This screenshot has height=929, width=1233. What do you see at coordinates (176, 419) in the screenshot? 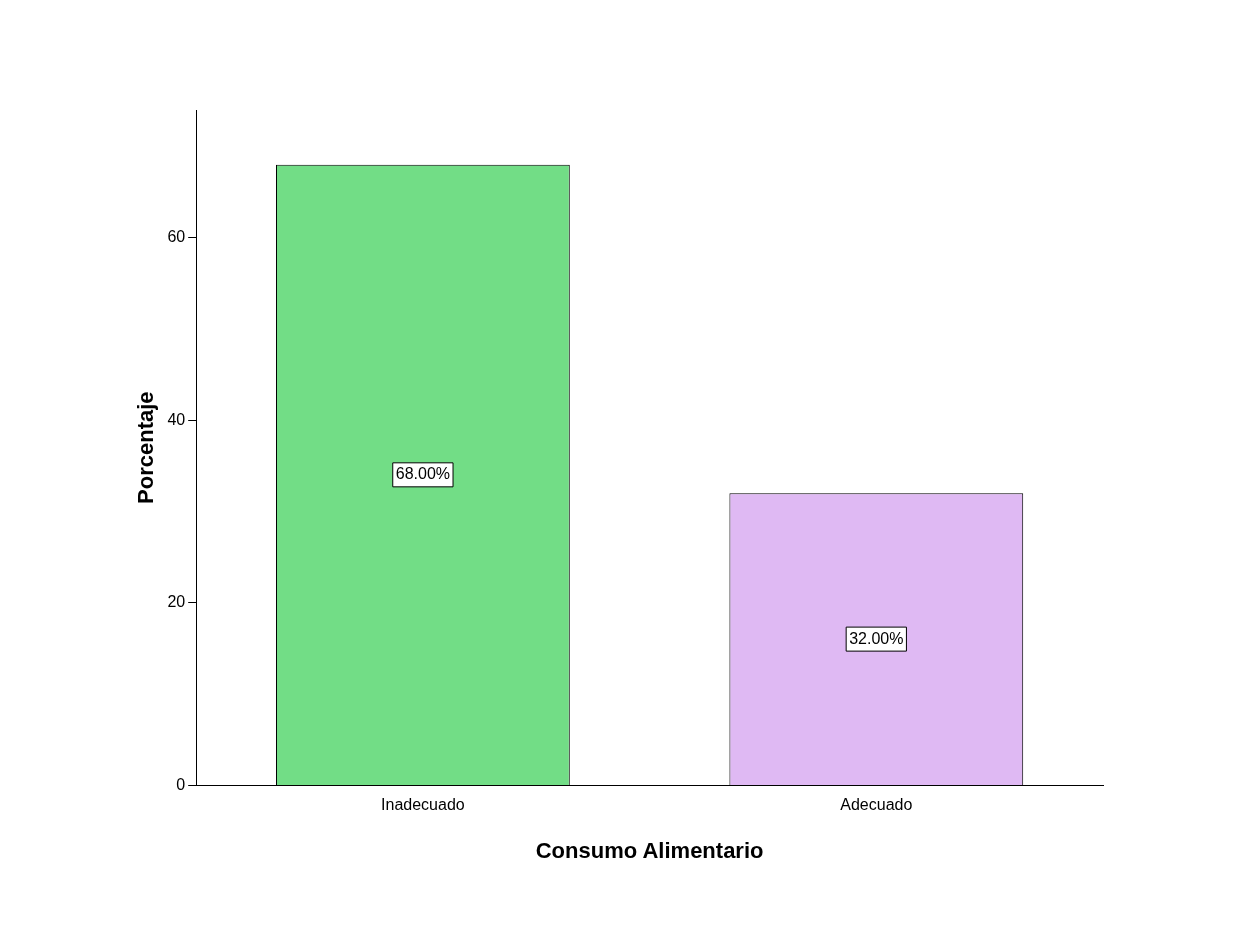
I see `y-tick-label: 40` at bounding box center [176, 419].